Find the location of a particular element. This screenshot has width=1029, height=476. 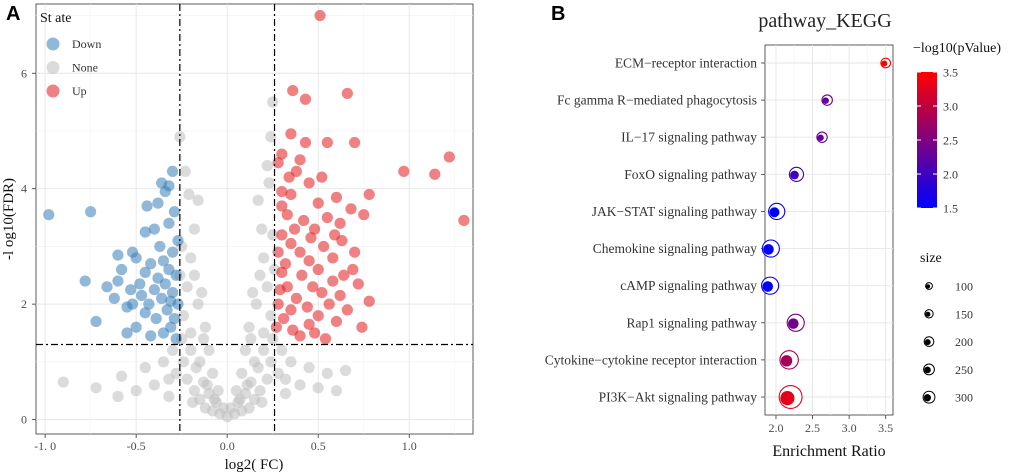

color-legend-label: 2.5 is located at coordinates (950, 141).